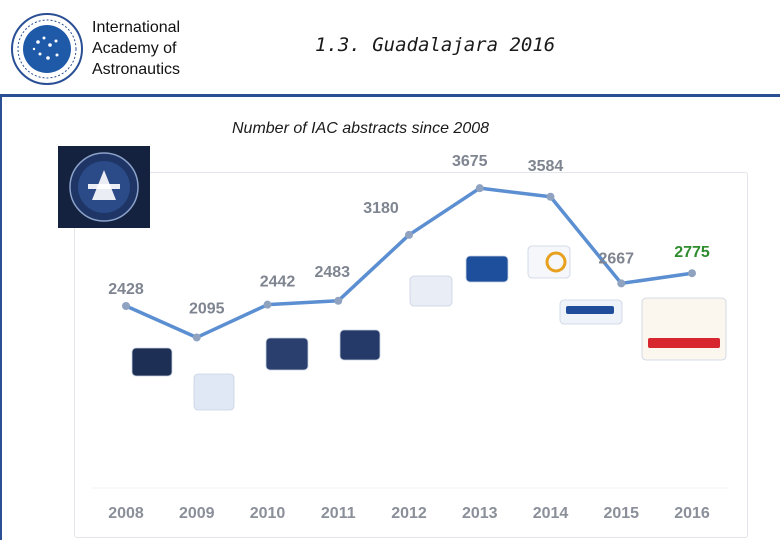 This screenshot has height=540, width=780. What do you see at coordinates (546, 166) in the screenshot?
I see `data-label-2014: 3584` at bounding box center [546, 166].